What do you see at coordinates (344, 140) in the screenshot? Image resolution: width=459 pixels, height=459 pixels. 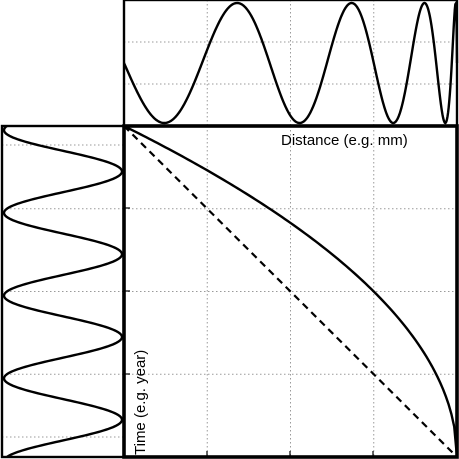 I see `x-axis-label: Distance (e.g. mm)` at bounding box center [344, 140].